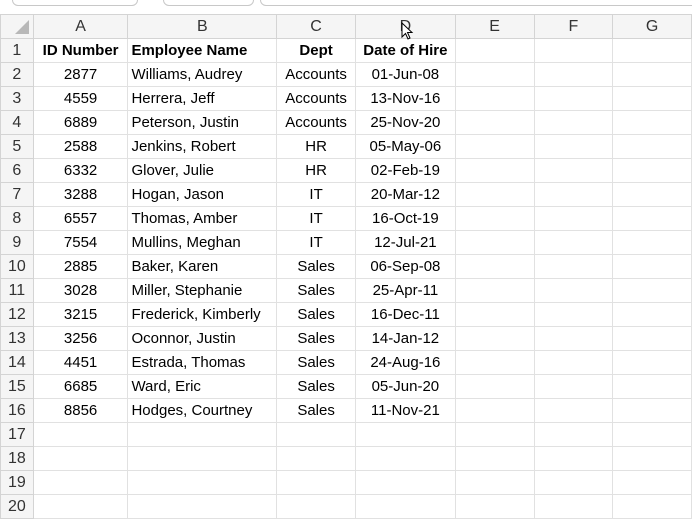 The image size is (692, 519). What do you see at coordinates (202, 170) in the screenshot?
I see `cell-B6: Glover, Julie` at bounding box center [202, 170].